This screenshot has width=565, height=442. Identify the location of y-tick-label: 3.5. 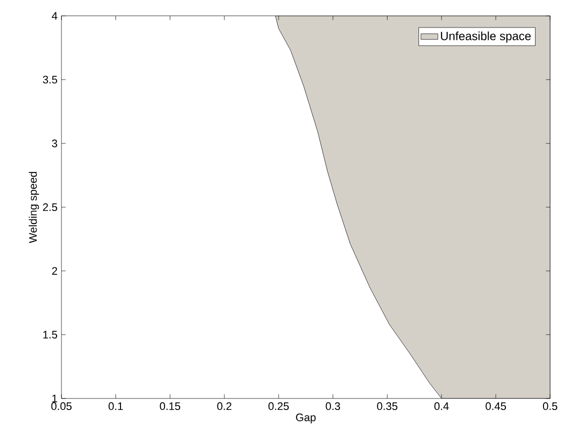
(50, 80).